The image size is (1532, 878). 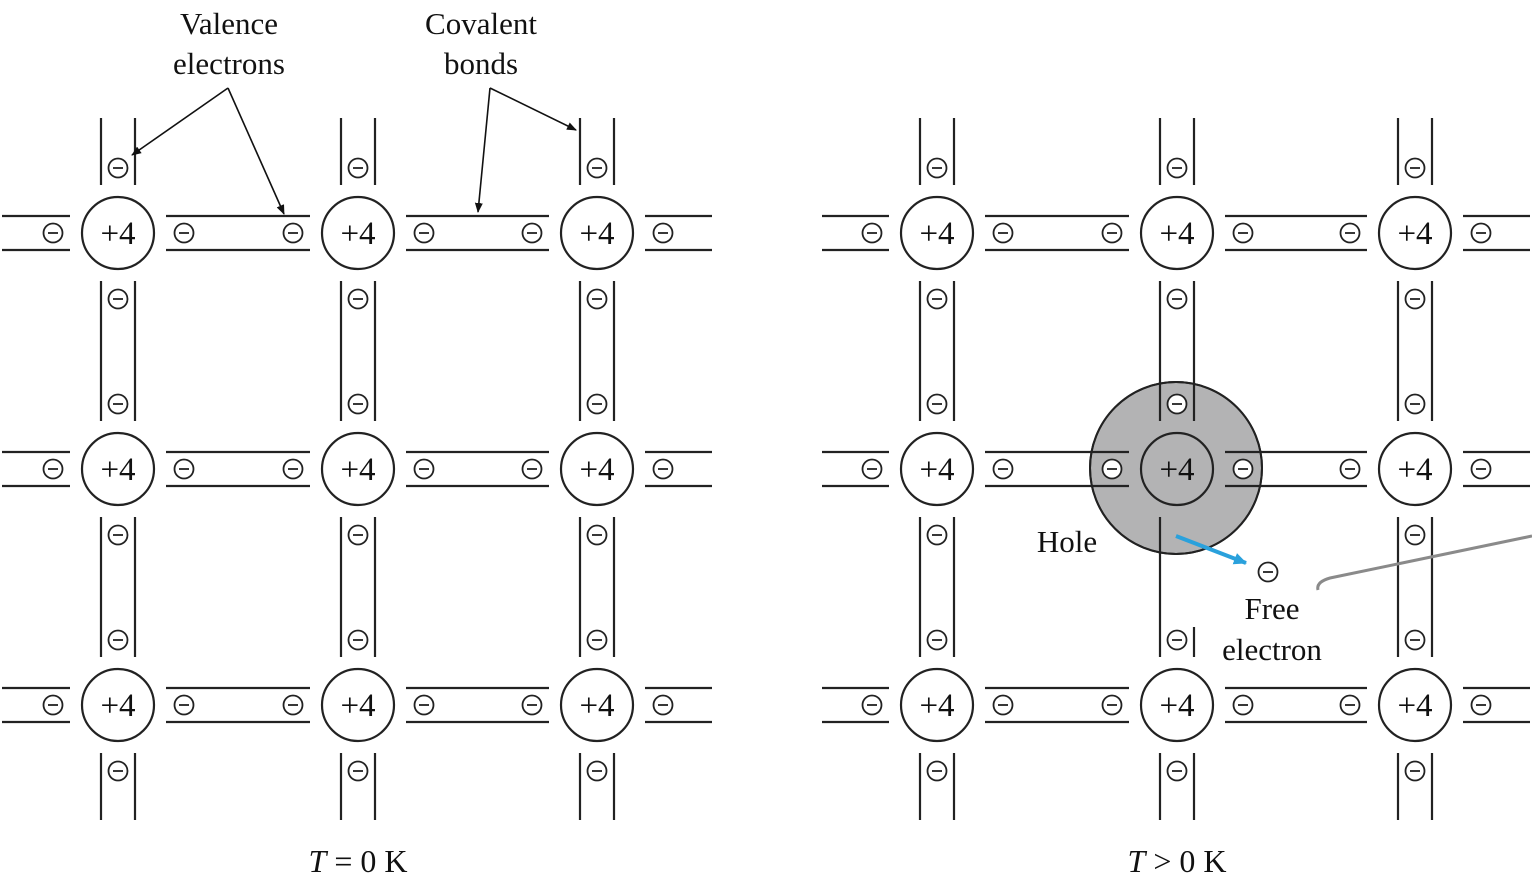 What do you see at coordinates (229, 23) in the screenshot?
I see `valence-electrons-label-line1: Valence` at bounding box center [229, 23].